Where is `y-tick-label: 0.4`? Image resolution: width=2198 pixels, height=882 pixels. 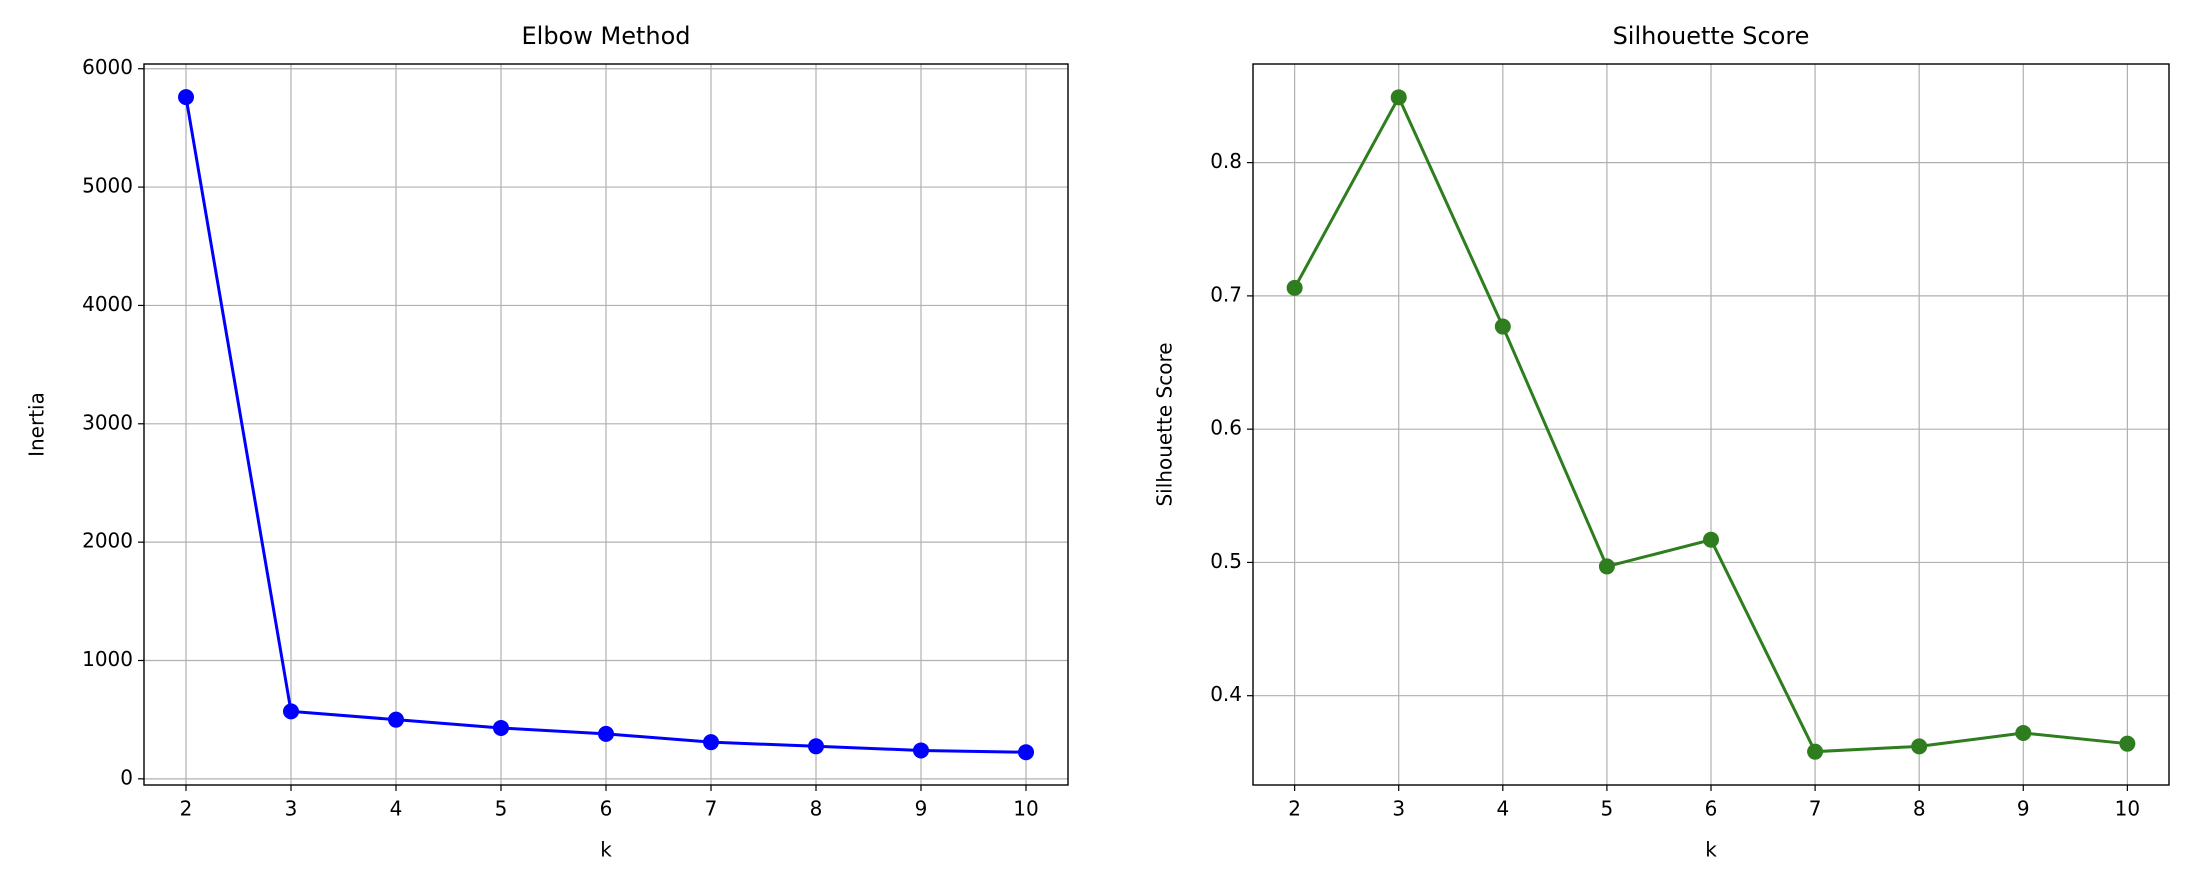 y-tick-label: 0.4 is located at coordinates (1226, 694).